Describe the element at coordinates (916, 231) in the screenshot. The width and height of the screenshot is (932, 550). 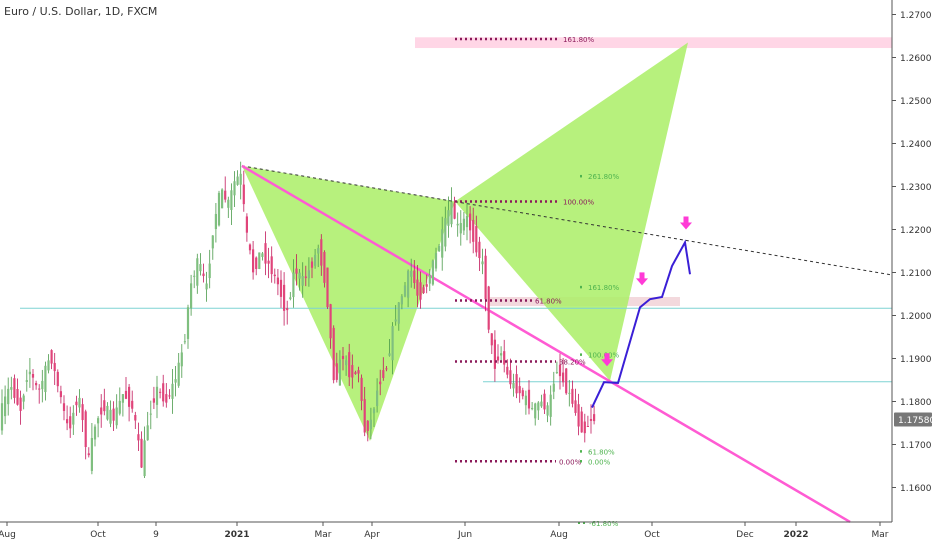
I see `y-tick-label: 1.22000` at that location.